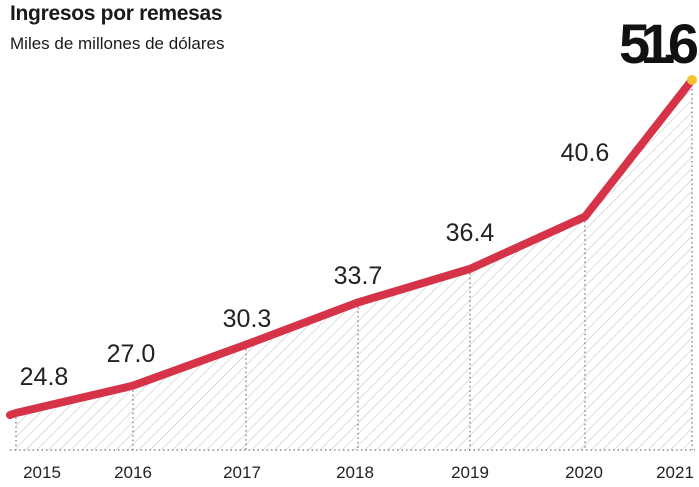  What do you see at coordinates (358, 276) in the screenshot?
I see `data-label-2018: 33.7` at bounding box center [358, 276].